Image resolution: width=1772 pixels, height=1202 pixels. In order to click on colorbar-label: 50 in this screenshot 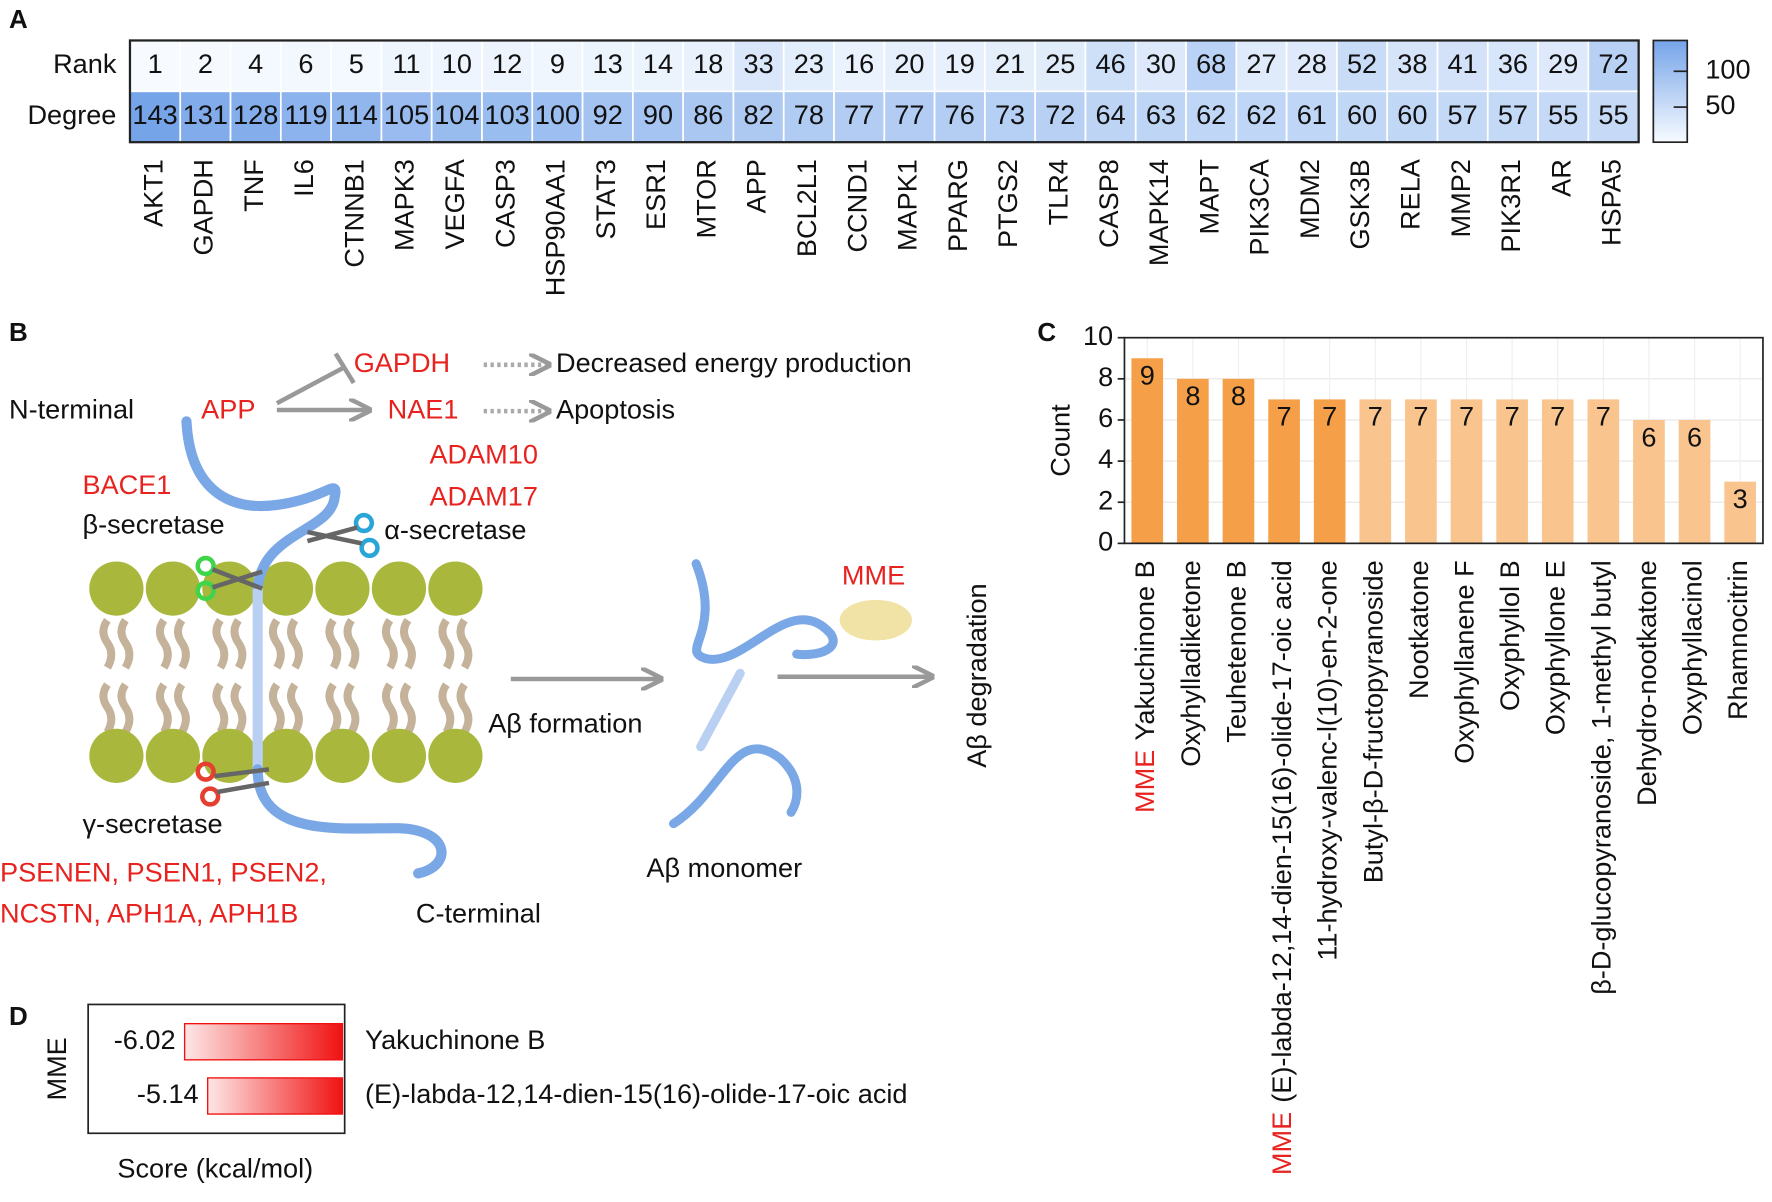, I will do `click(1720, 104)`.